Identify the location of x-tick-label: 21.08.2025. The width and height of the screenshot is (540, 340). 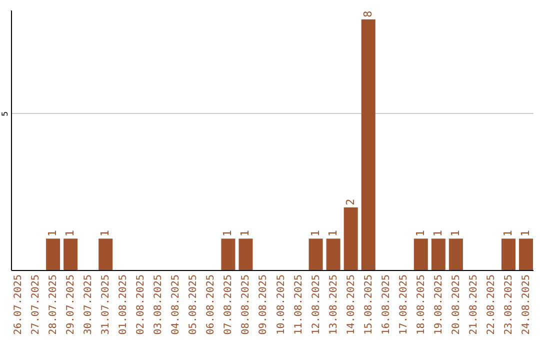
(474, 304).